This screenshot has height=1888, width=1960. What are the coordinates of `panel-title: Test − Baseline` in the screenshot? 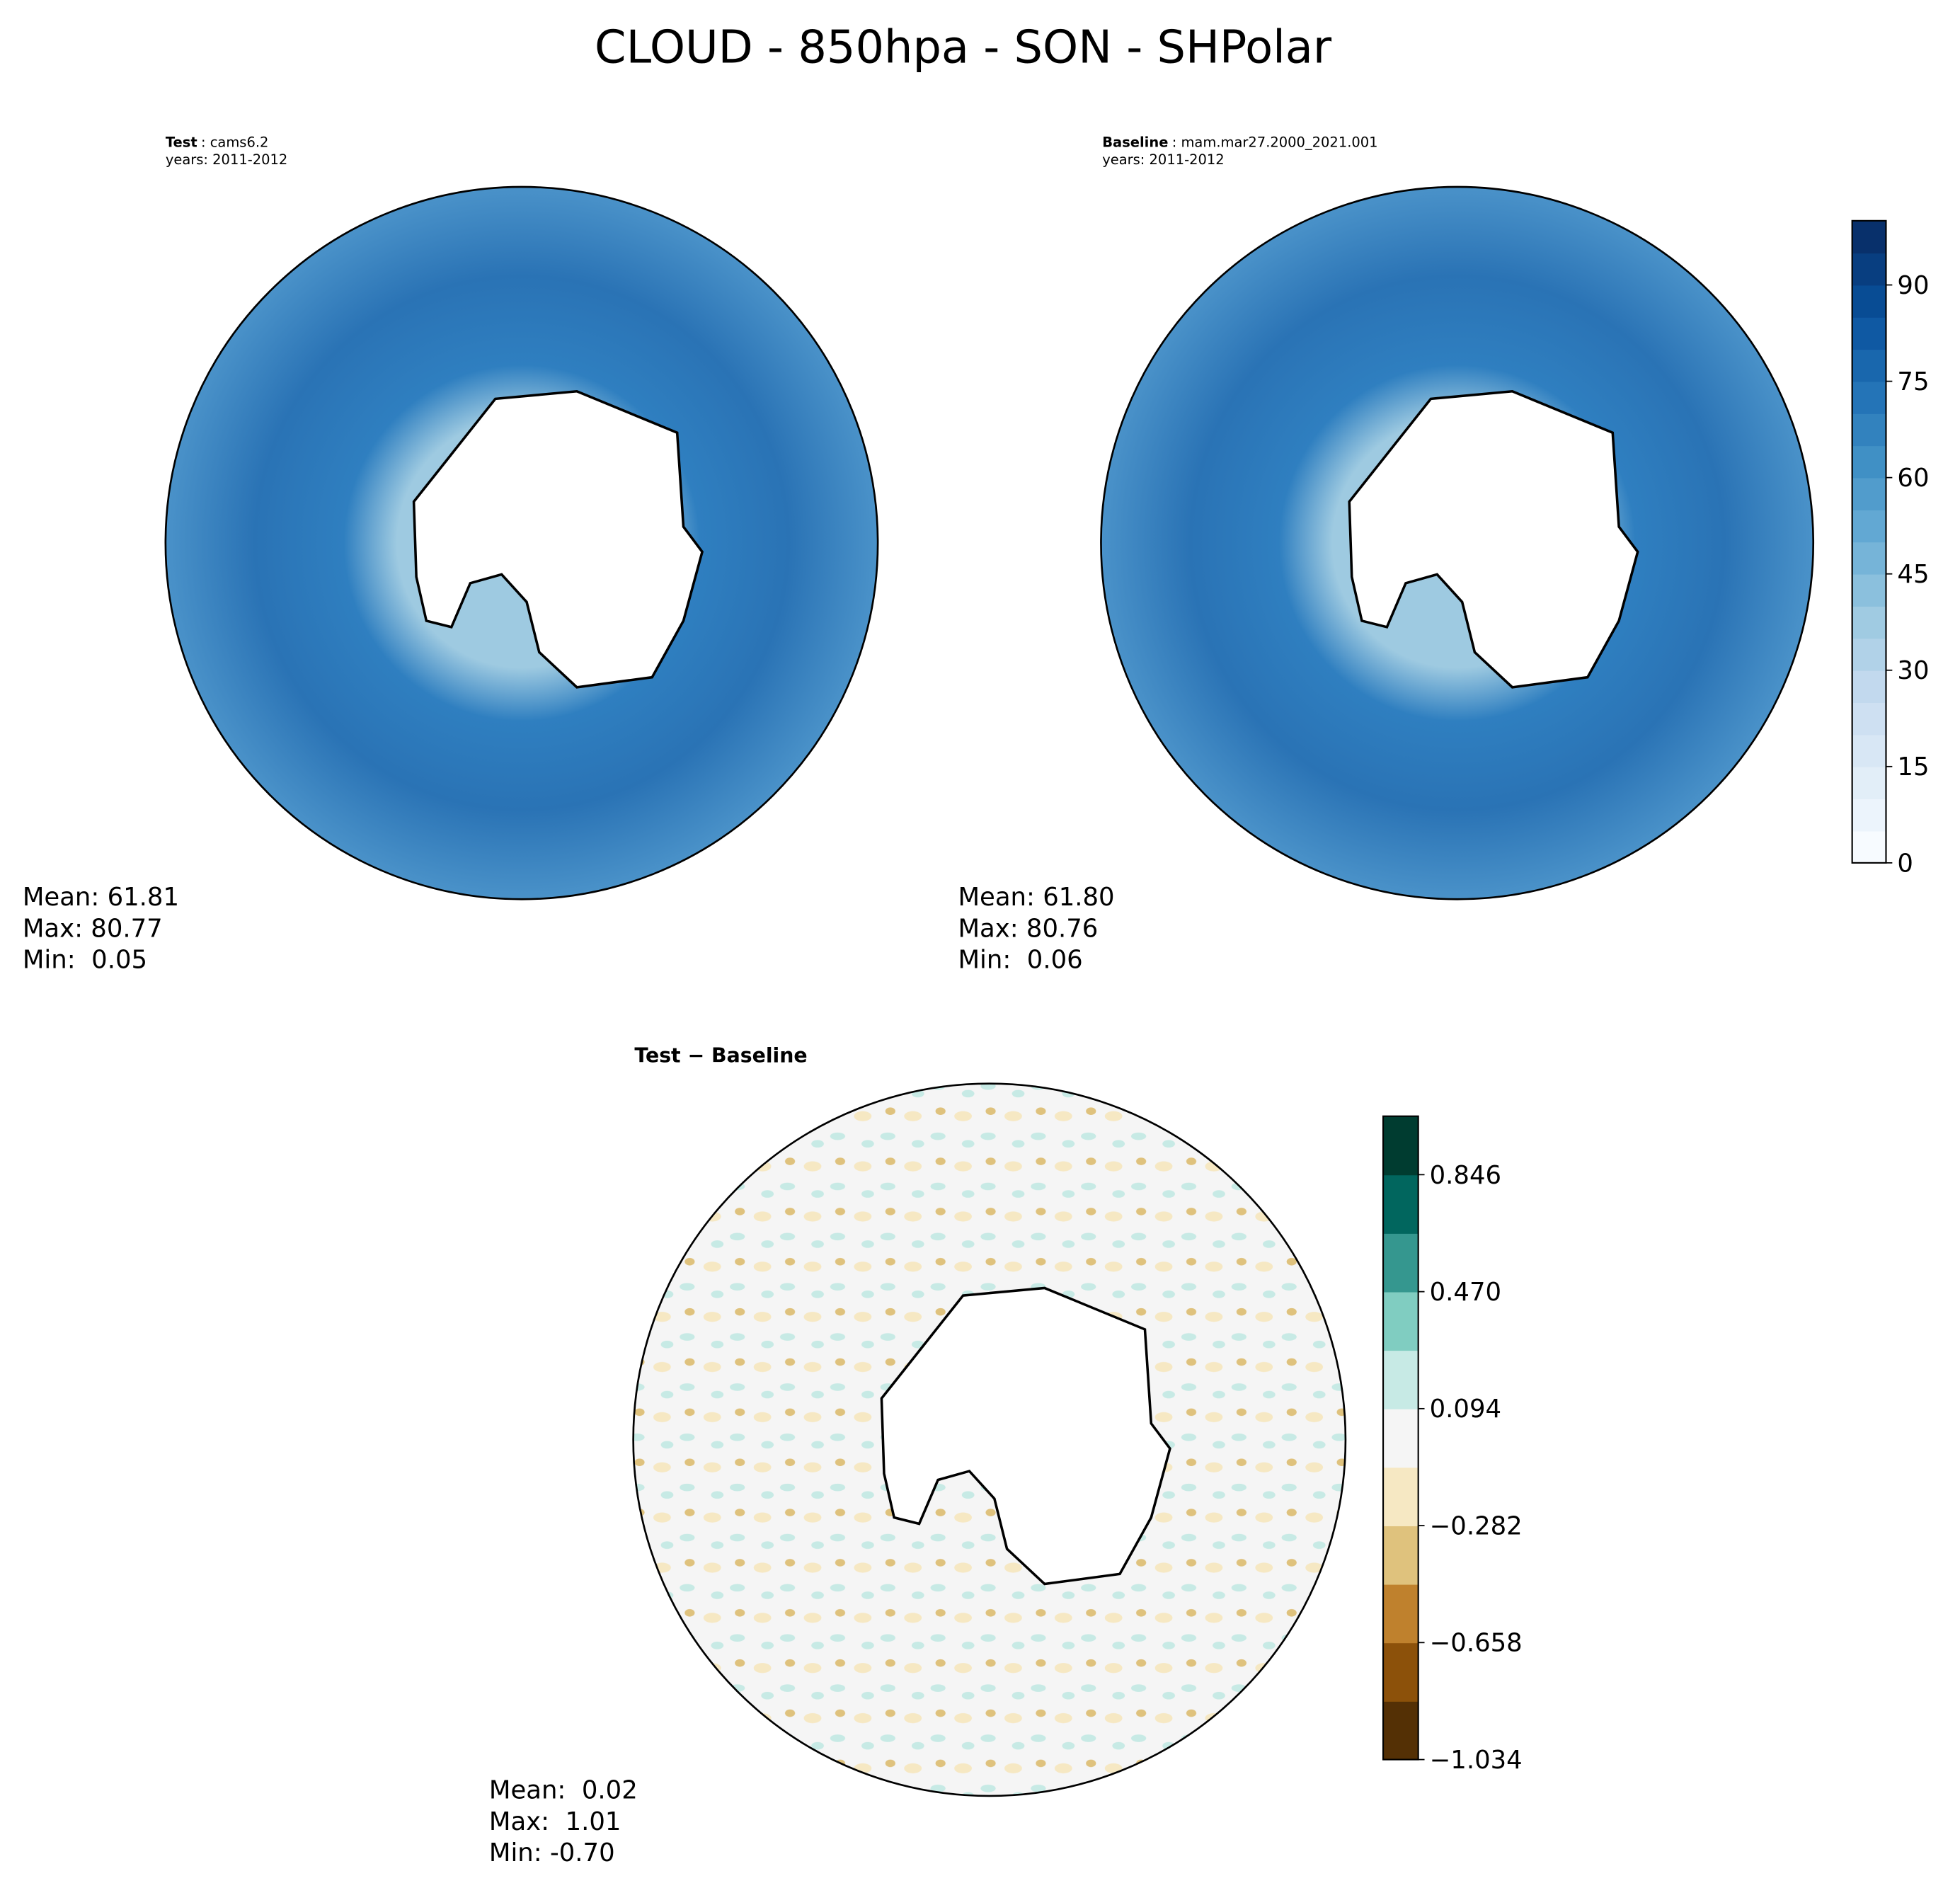 It's located at (720, 1056).